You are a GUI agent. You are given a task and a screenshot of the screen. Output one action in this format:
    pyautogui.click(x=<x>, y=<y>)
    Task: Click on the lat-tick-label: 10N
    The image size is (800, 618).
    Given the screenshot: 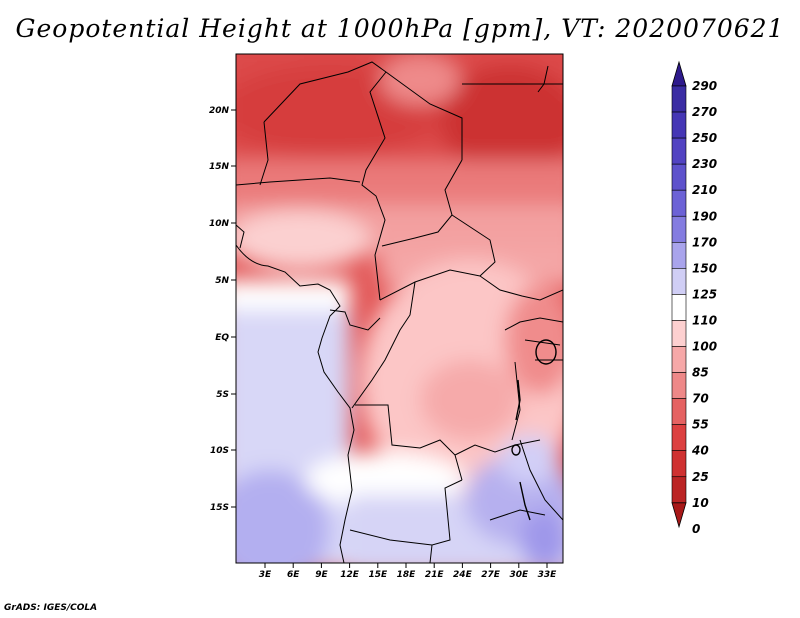 What is the action you would take?
    pyautogui.click(x=219, y=224)
    